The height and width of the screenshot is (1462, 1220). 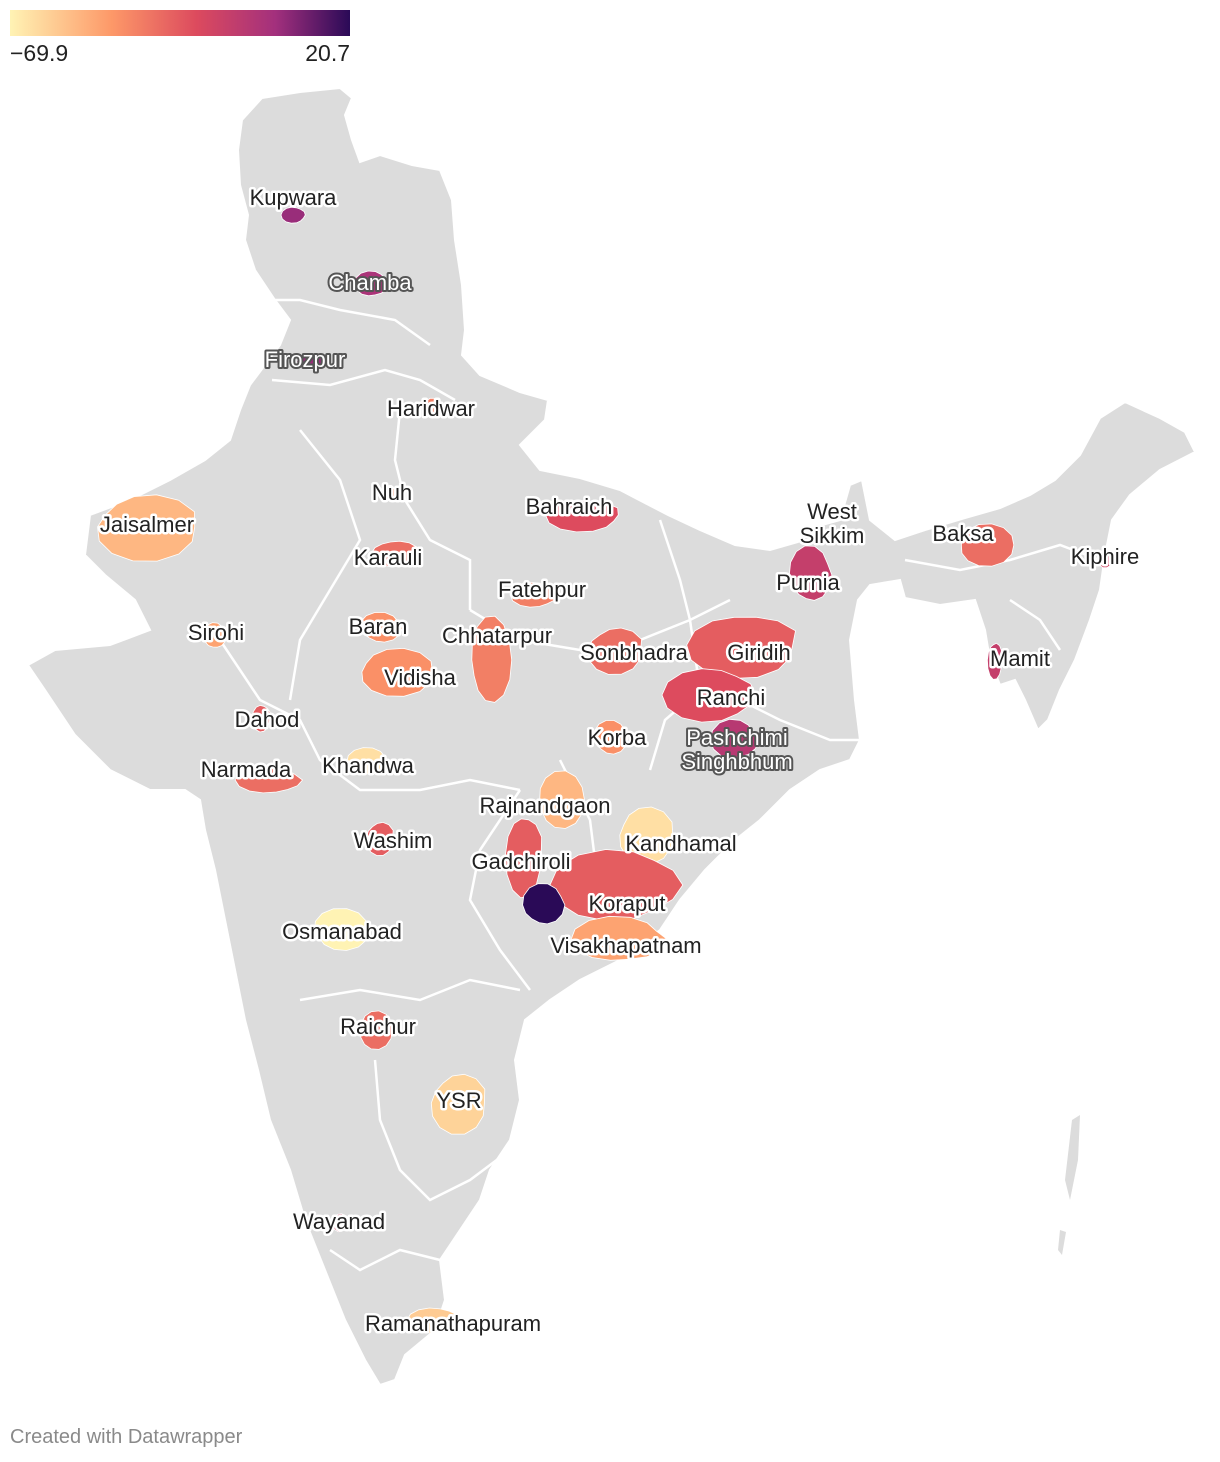 I want to click on legend-max-label: 20.7, so click(x=327, y=53).